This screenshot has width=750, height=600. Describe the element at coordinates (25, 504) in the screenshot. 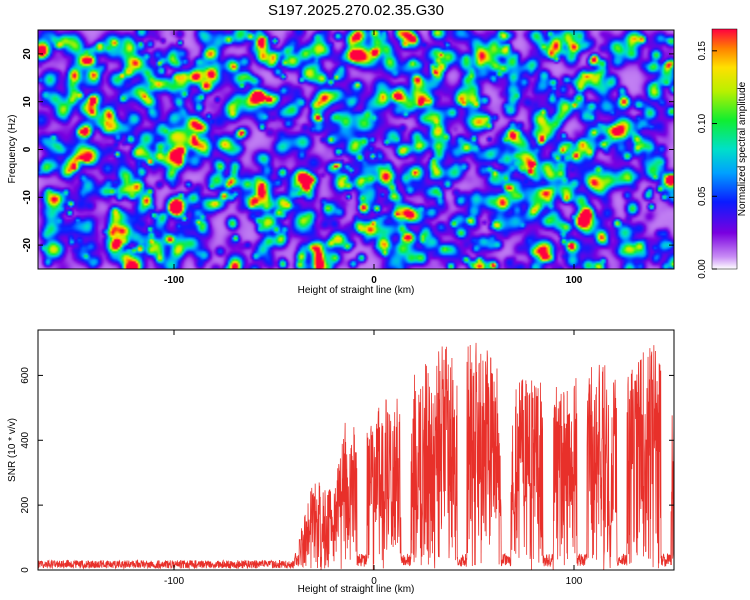

I see `snr-y-tick-label: 200` at that location.